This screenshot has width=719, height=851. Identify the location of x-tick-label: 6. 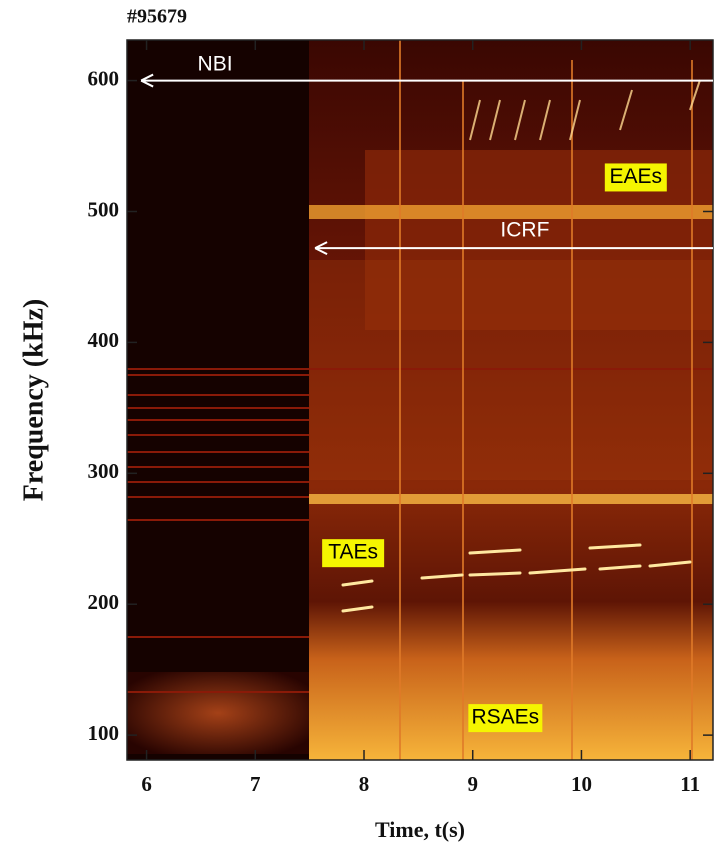
(146, 784).